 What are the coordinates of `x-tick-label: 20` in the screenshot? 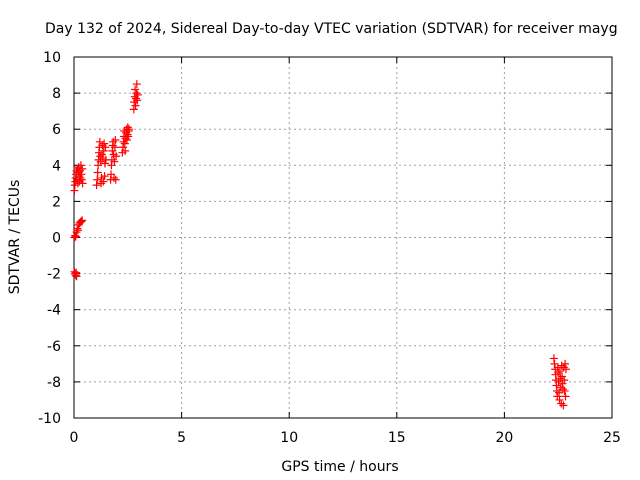 It's located at (504, 438).